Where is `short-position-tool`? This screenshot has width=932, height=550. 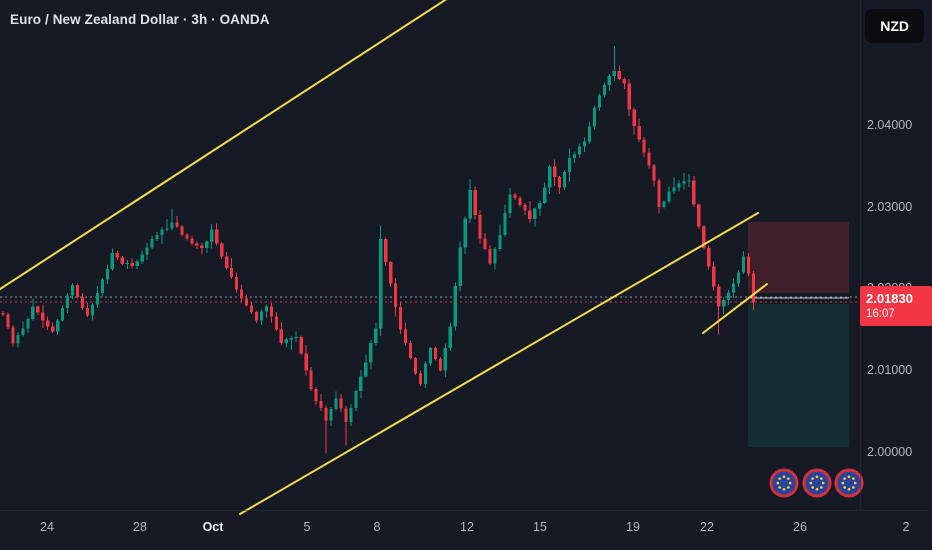
short-position-tool is located at coordinates (798, 334).